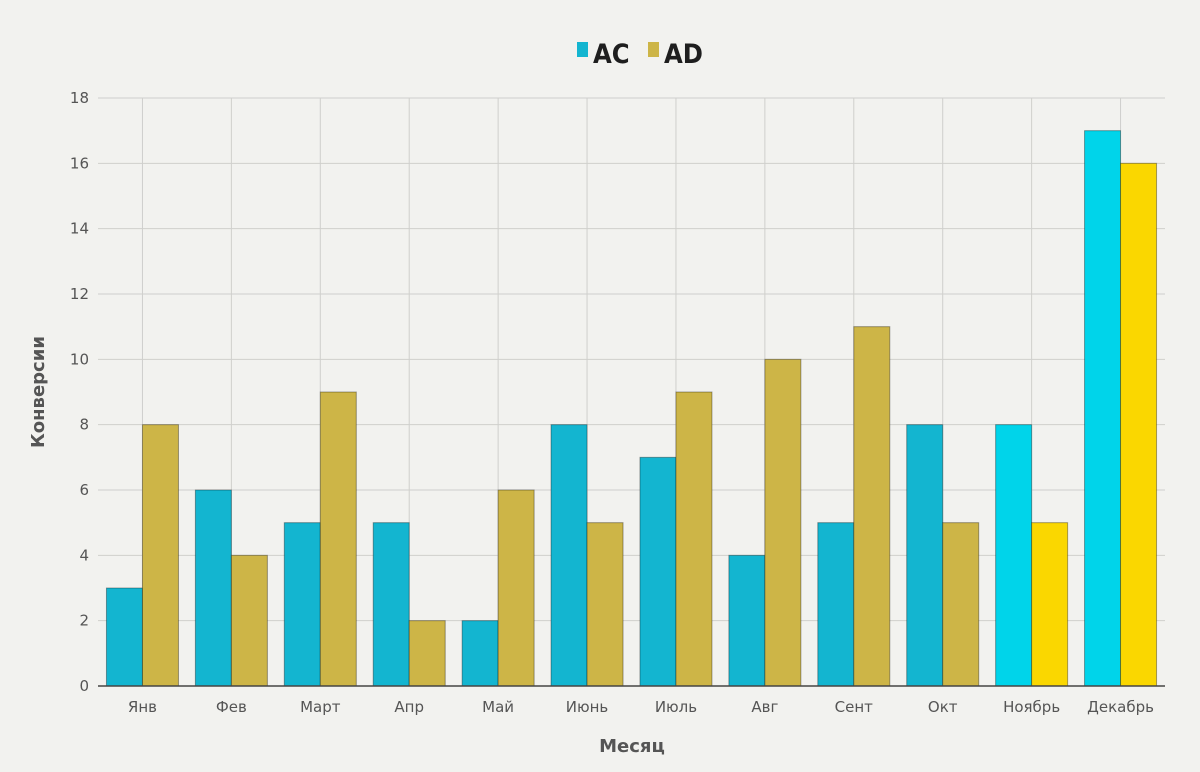 This screenshot has height=772, width=1200. I want to click on x-tick-label: Июнь, so click(587, 707).